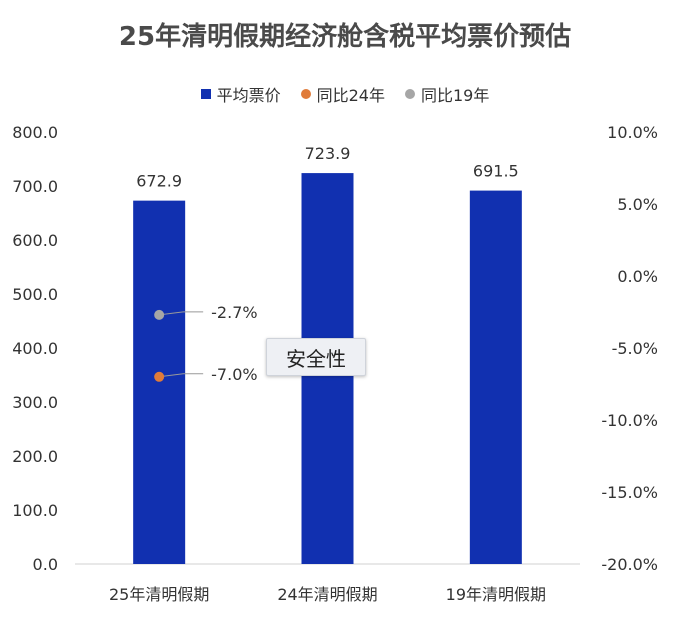 This screenshot has height=638, width=690. I want to click on y-left-tick-label: 500.0, so click(35, 294).